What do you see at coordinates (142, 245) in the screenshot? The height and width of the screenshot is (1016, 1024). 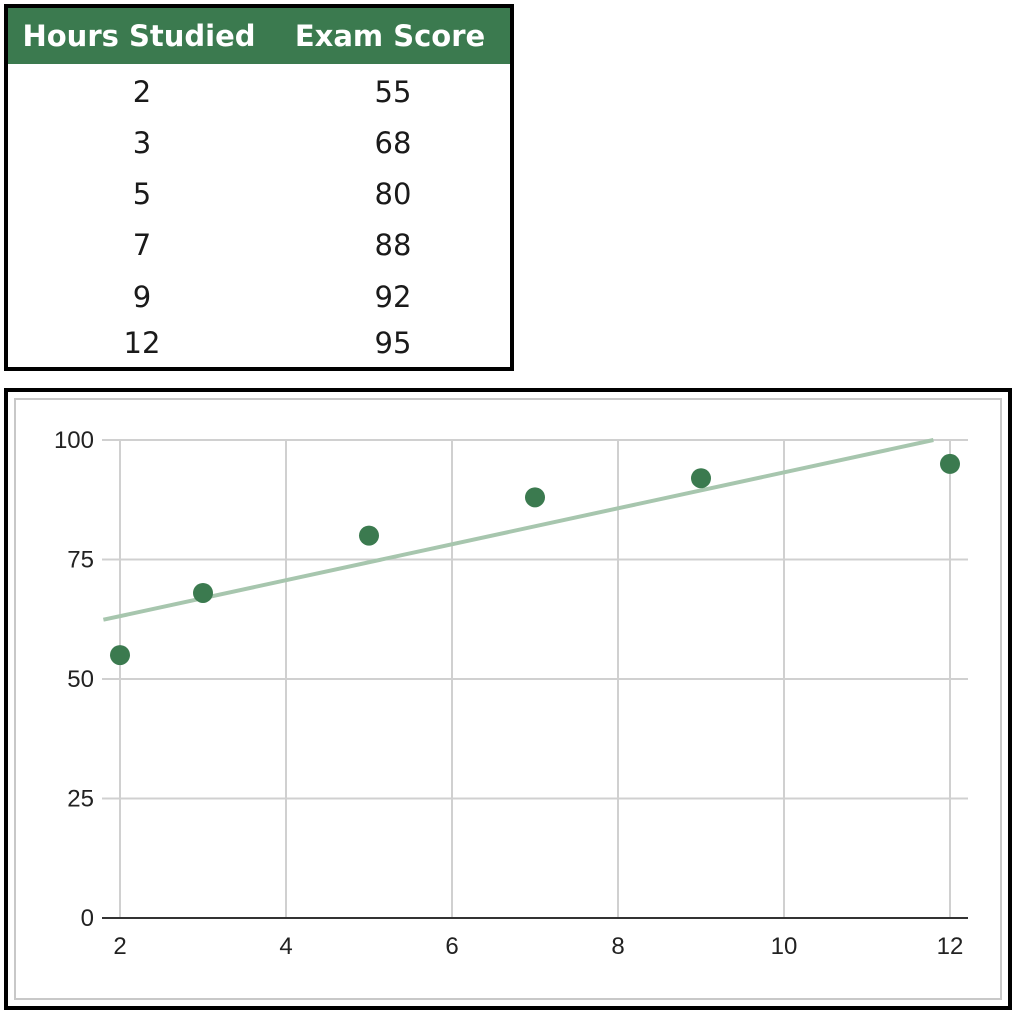 I see `cell-hours: 7` at bounding box center [142, 245].